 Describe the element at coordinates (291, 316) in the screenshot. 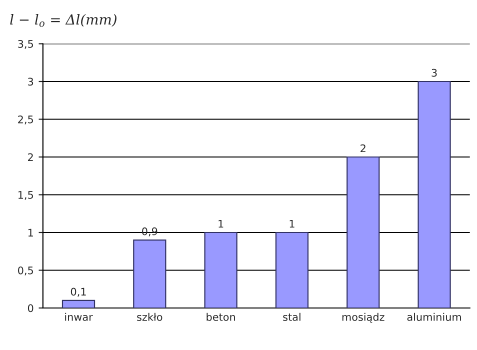

I see `x-tick-label: stal` at that location.